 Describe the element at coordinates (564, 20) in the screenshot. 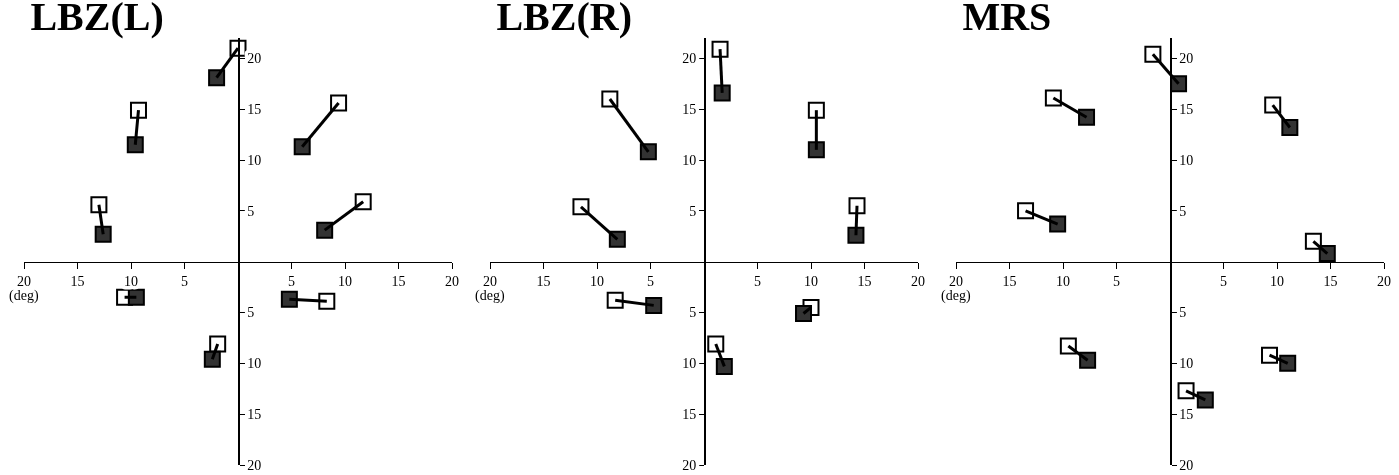

I see `chart-title: LBZ(R)` at that location.